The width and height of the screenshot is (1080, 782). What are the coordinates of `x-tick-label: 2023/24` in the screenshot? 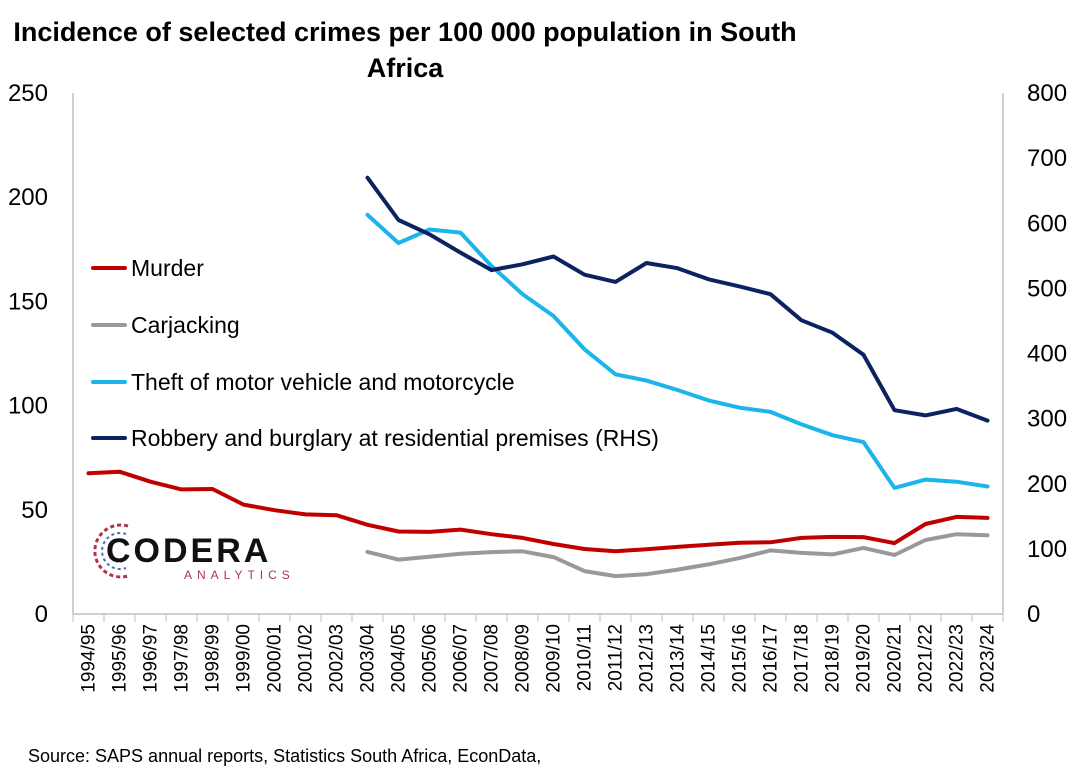 It's located at (988, 658).